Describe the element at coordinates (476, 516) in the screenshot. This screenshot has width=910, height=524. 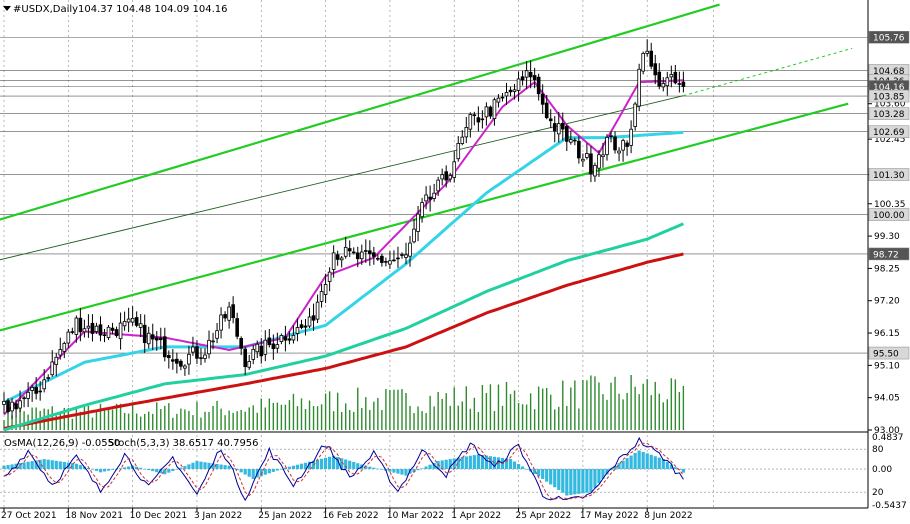
I see `time-tick-label: 1 Apr 2022` at that location.